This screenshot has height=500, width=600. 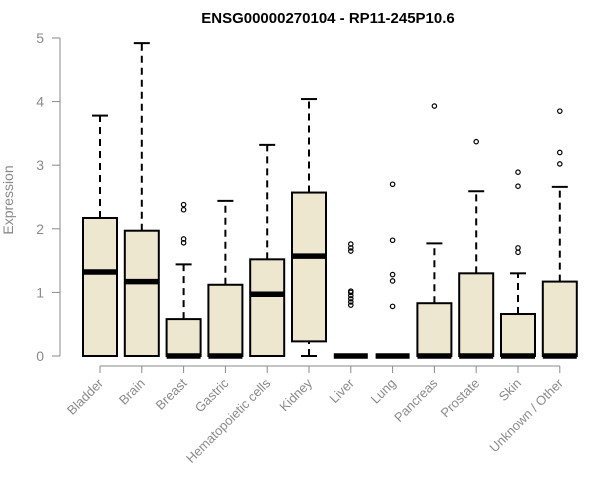 I want to click on box-kidney, so click(x=309, y=227).